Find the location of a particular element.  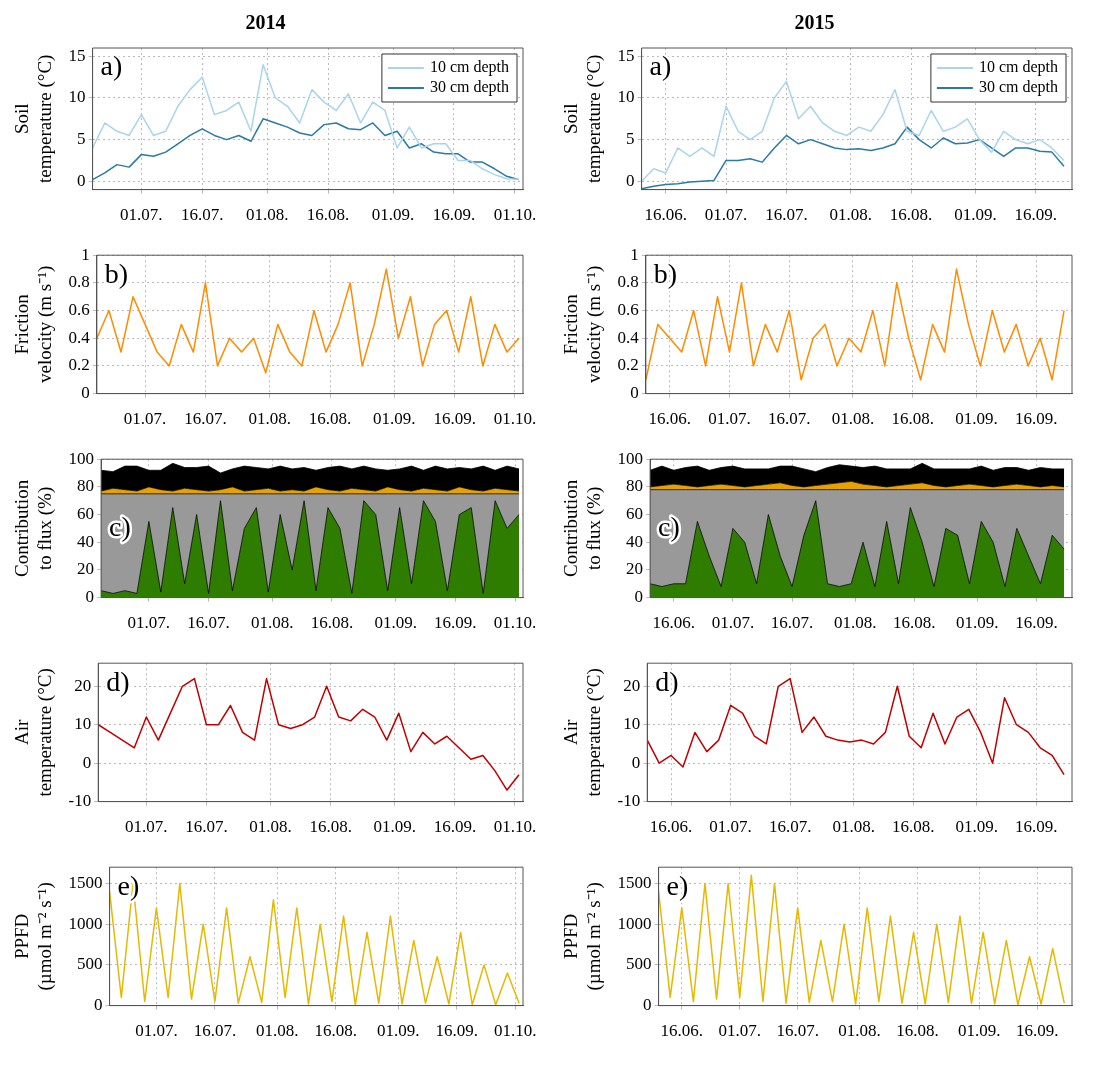

y-tick-label: 0.2 is located at coordinates (79, 365).